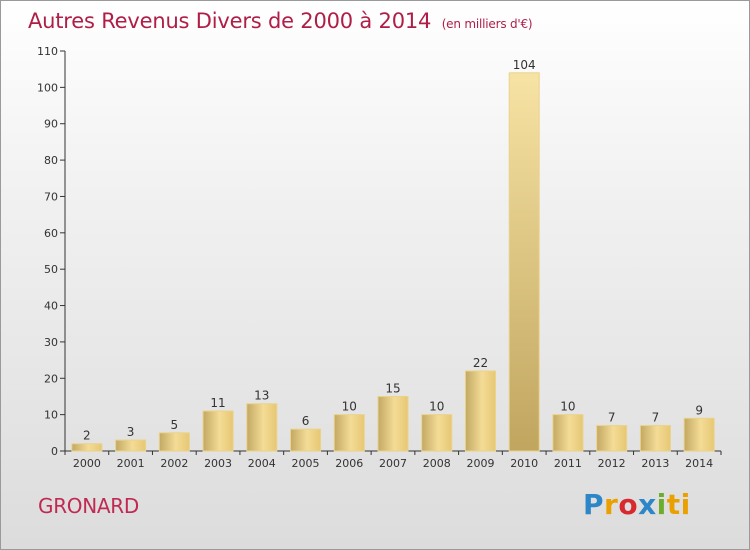  I want to click on bar-2000, so click(87, 447).